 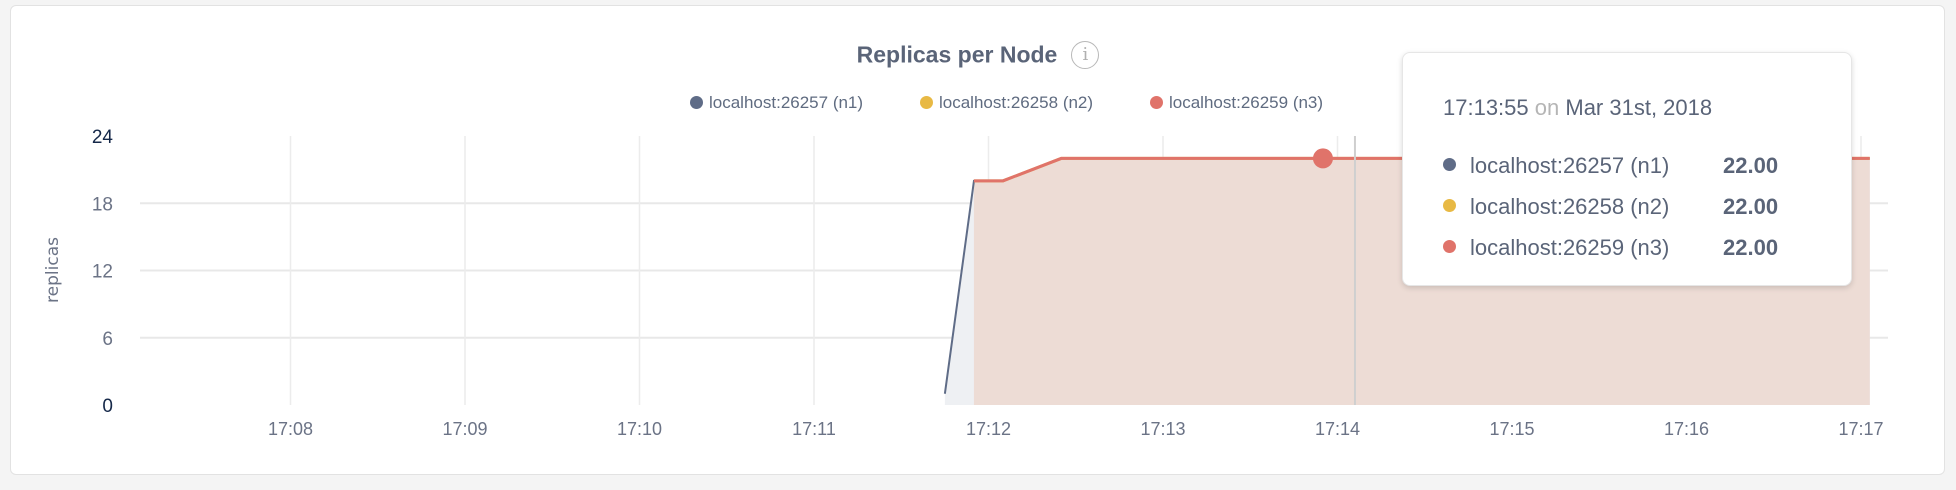 I want to click on x-tick-label: 17:09, so click(x=464, y=429).